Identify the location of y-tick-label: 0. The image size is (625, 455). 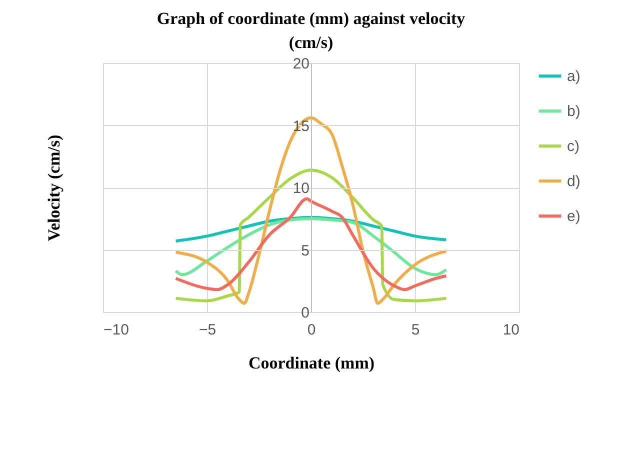
(305, 313).